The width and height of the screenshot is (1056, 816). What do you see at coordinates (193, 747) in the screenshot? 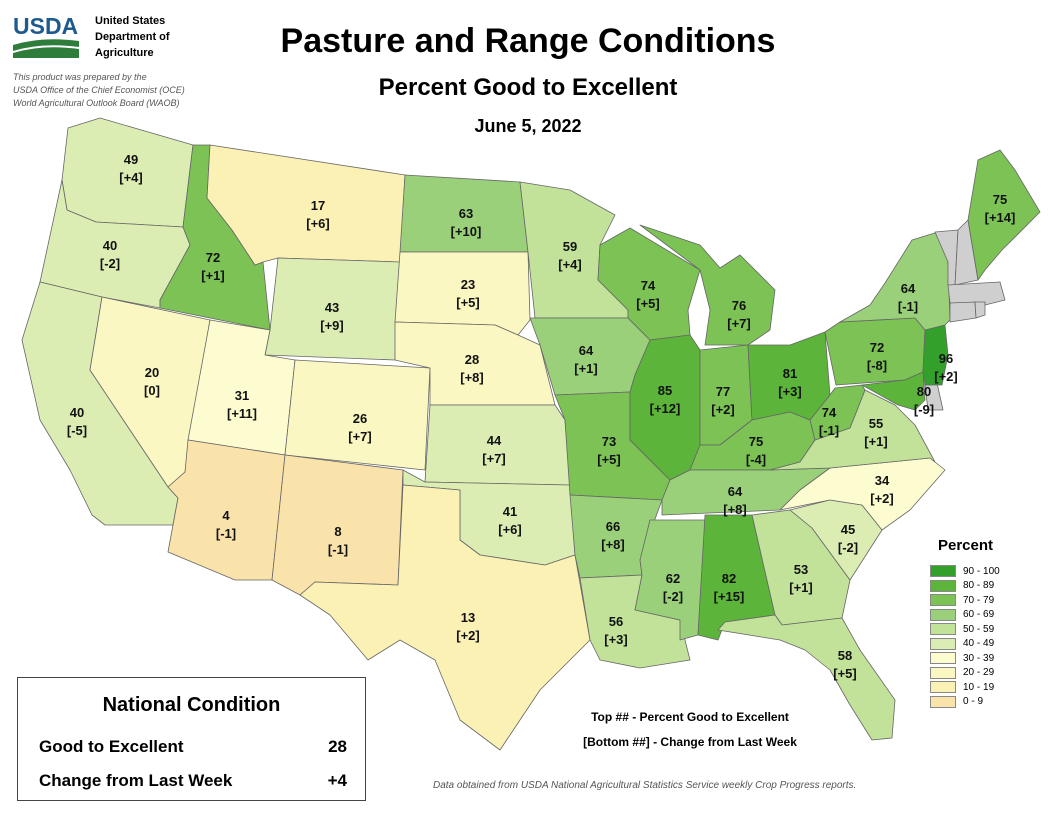
I see `good-to-excellent-row: Good to Excellent 28` at bounding box center [193, 747].